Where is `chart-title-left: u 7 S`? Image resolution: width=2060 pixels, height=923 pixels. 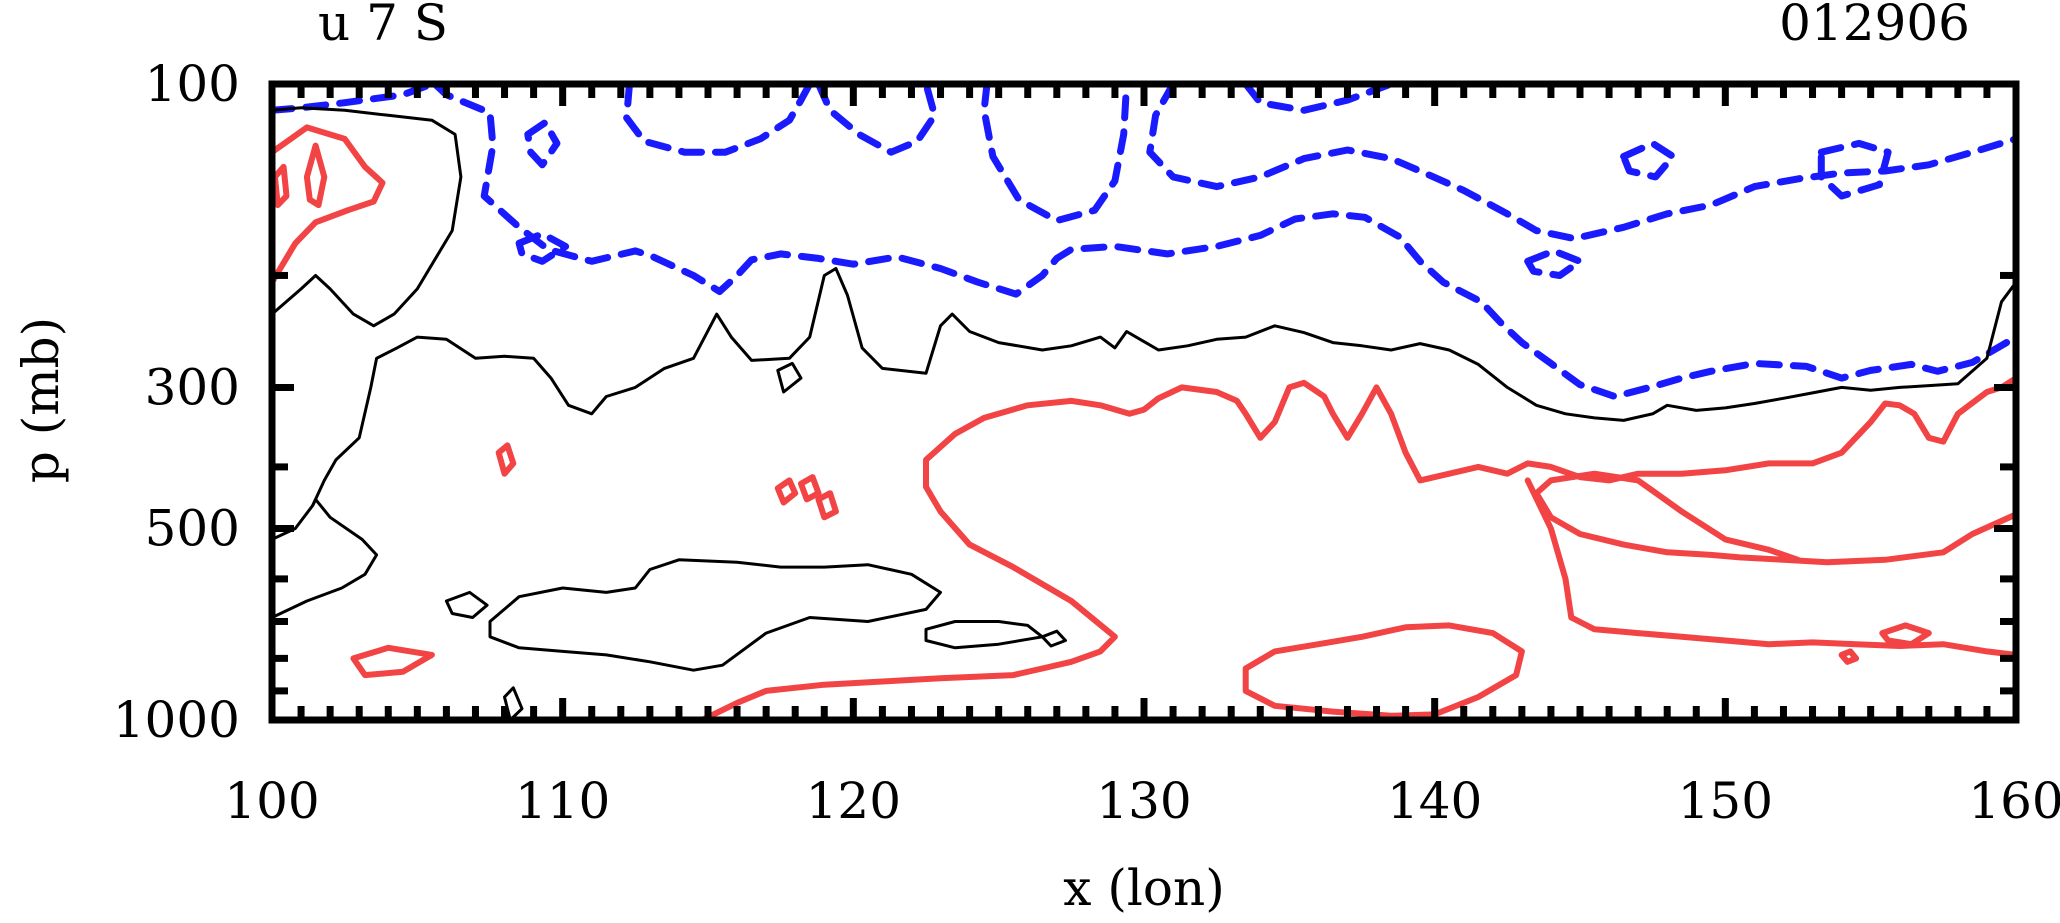
chart-title-left: u 7 S is located at coordinates (383, 26).